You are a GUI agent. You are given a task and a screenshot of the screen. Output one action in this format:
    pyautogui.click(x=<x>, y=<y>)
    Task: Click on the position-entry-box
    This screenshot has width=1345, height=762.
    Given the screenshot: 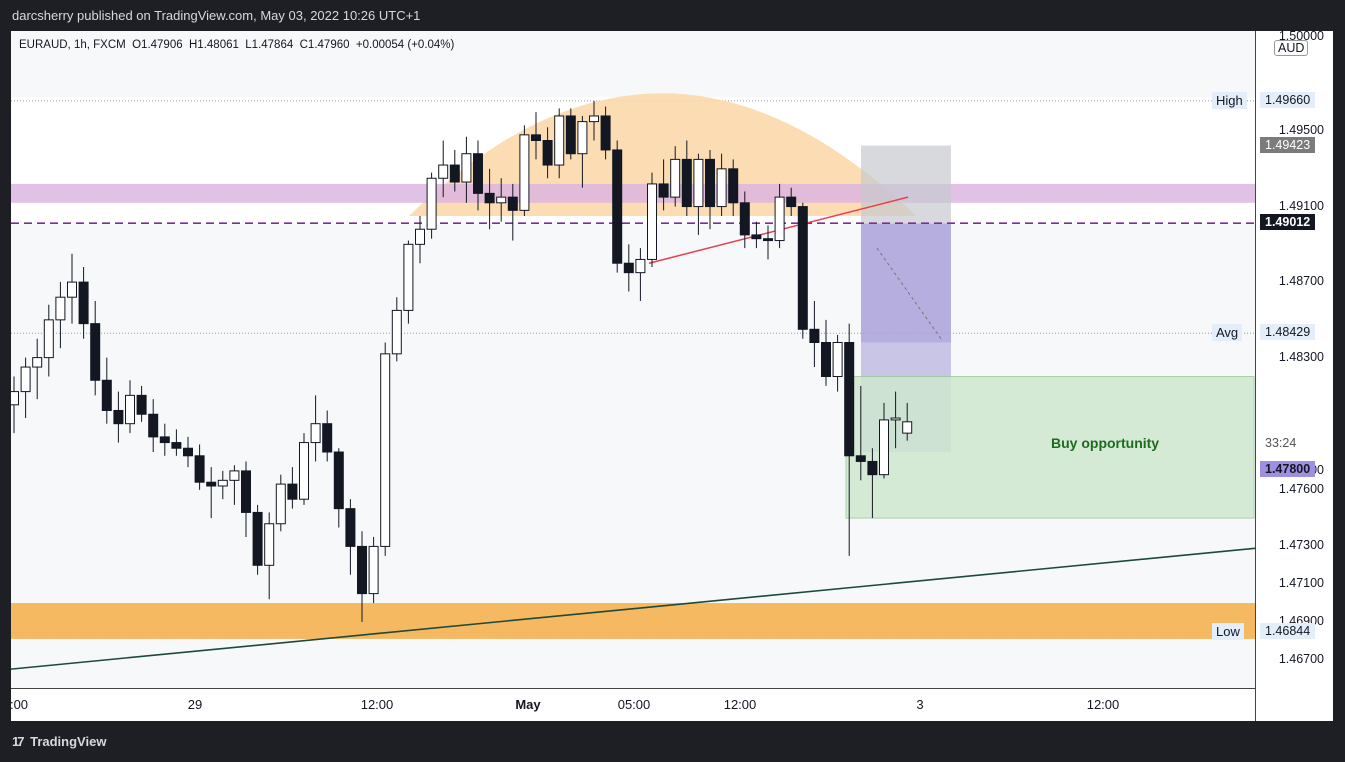 What is the action you would take?
    pyautogui.click(x=906, y=283)
    